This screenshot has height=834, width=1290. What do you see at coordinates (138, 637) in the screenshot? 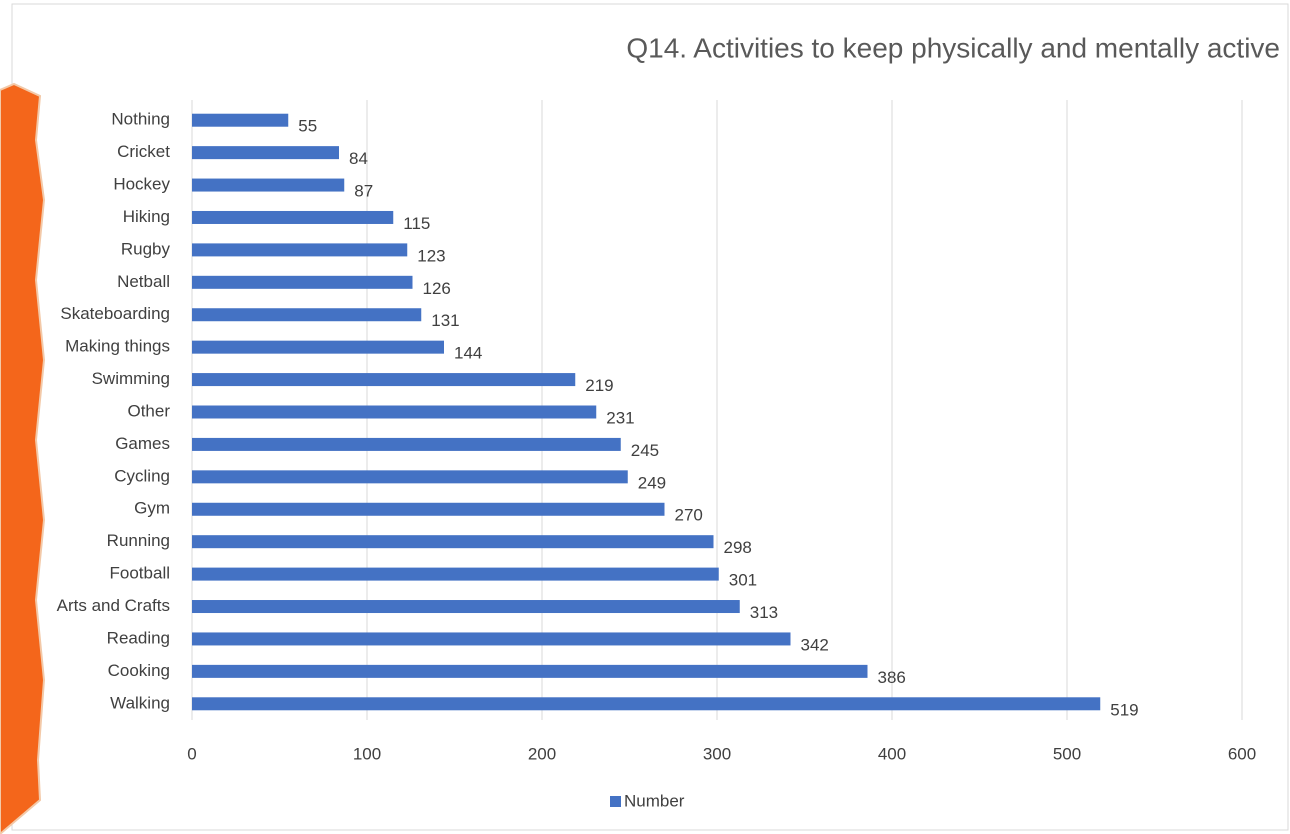
I see `y-tick-label: Reading` at bounding box center [138, 637].